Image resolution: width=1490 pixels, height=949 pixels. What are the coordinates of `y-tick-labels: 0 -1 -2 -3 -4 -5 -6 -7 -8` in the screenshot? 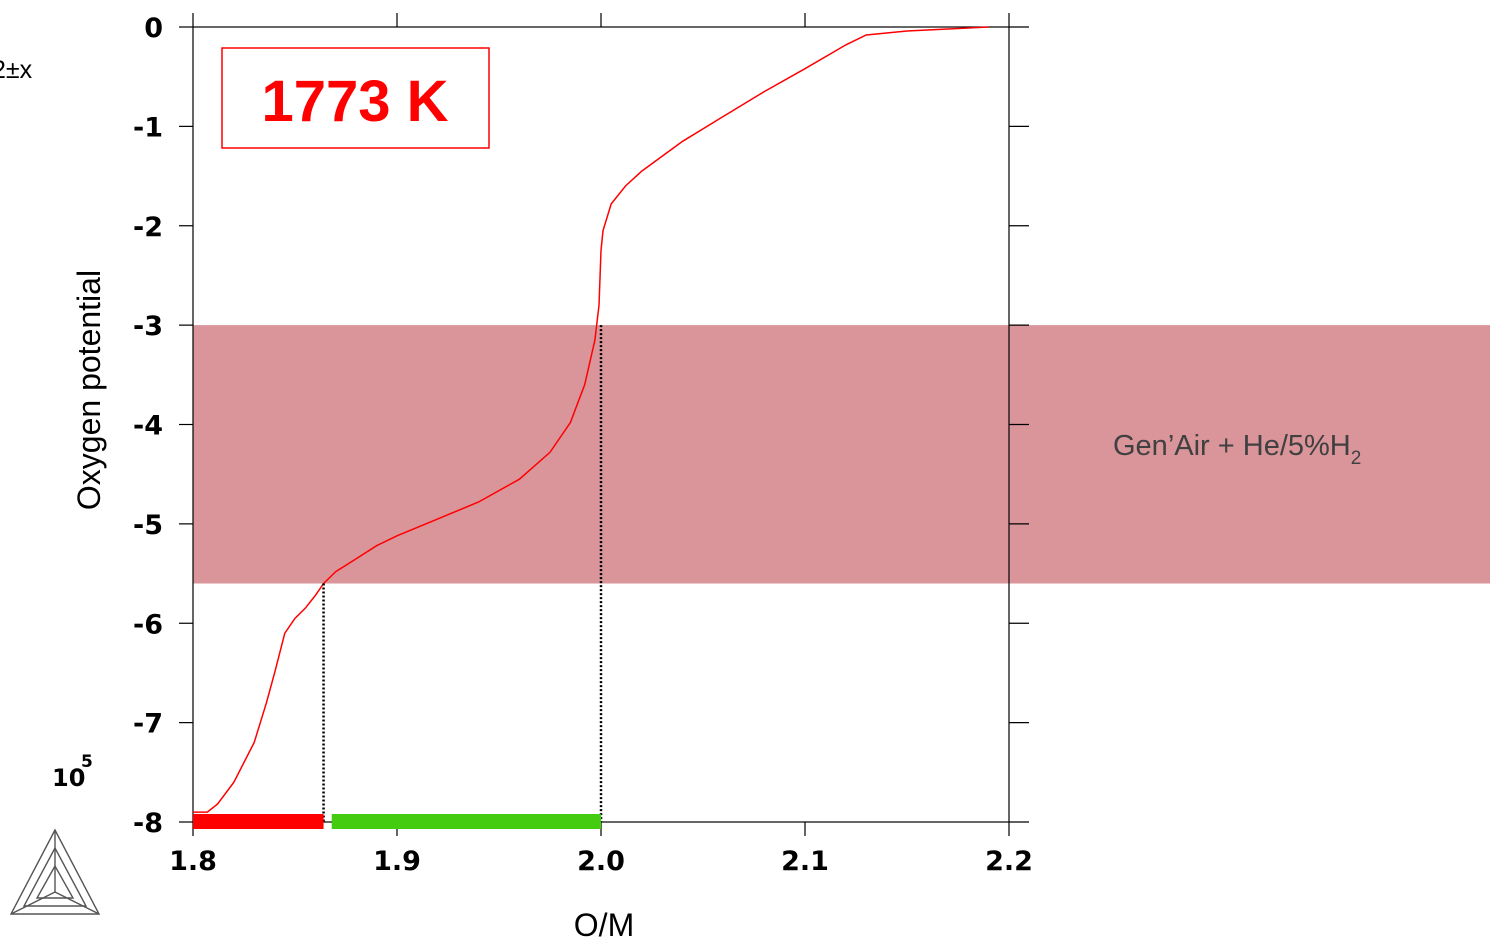 It's located at (148, 426).